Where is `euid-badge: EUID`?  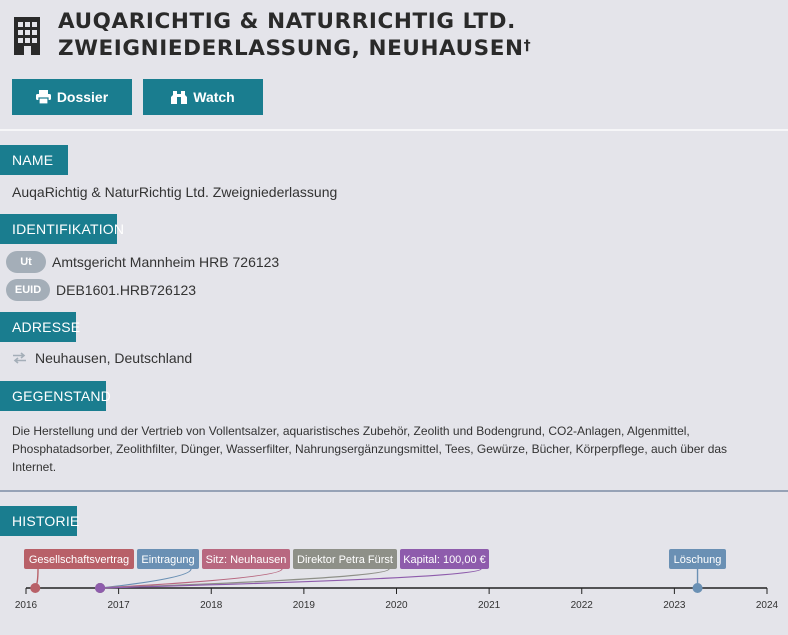
euid-badge: EUID is located at coordinates (28, 290).